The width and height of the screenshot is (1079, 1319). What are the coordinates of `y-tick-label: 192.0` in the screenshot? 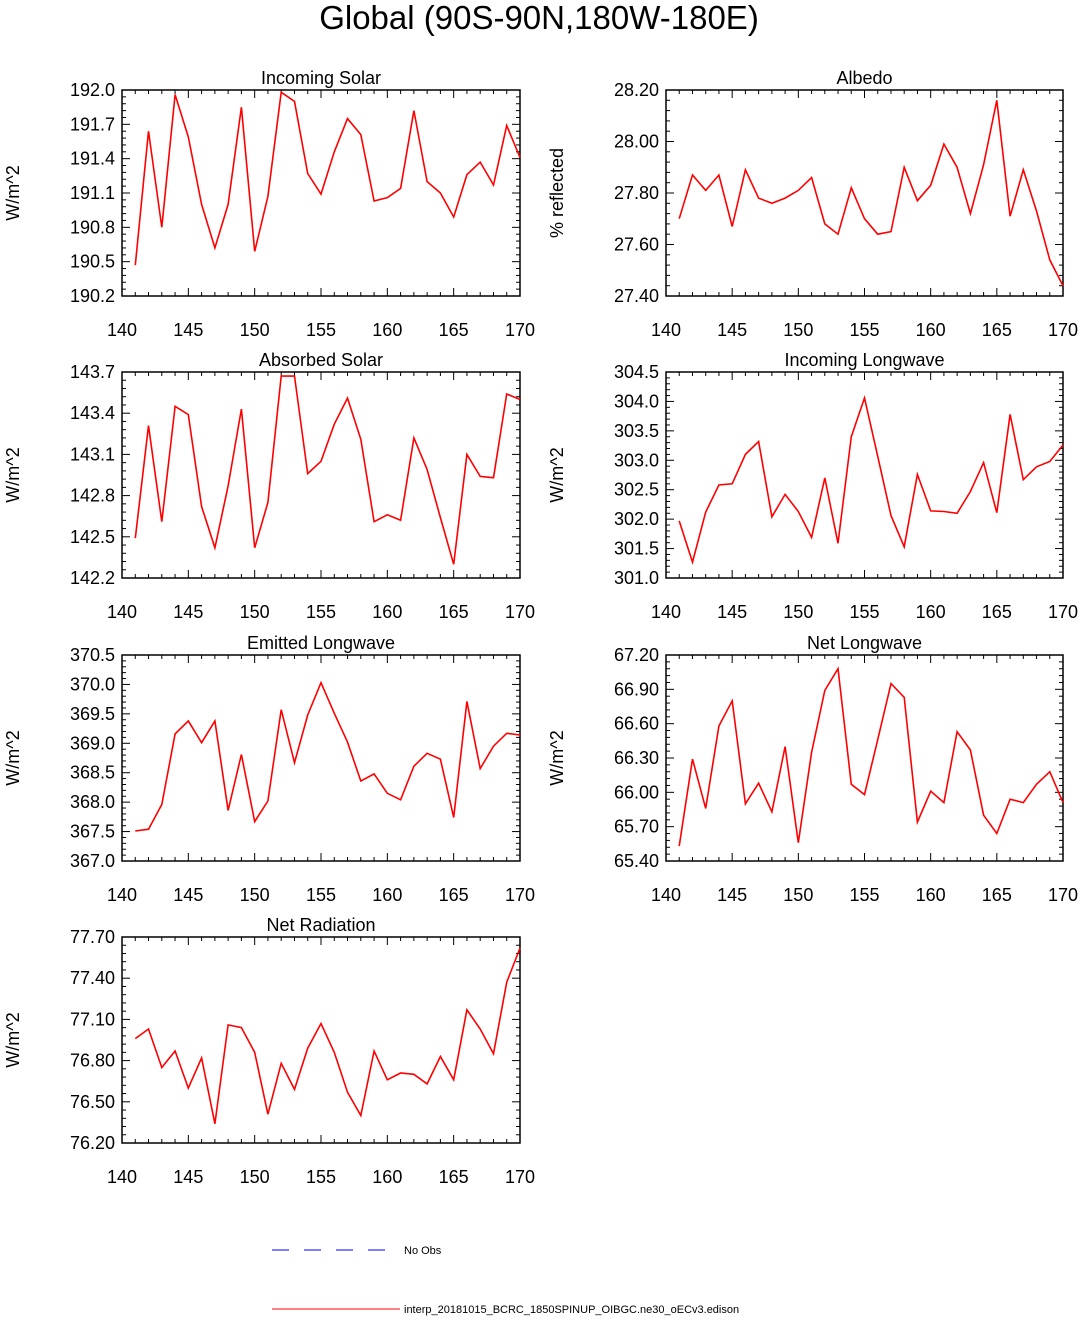 It's located at (92, 90).